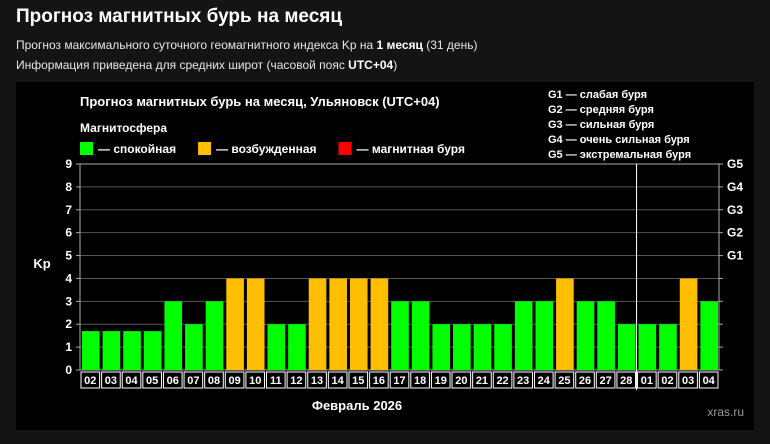  Describe the element at coordinates (725, 412) in the screenshot. I see `watermark: xras.ru` at that location.